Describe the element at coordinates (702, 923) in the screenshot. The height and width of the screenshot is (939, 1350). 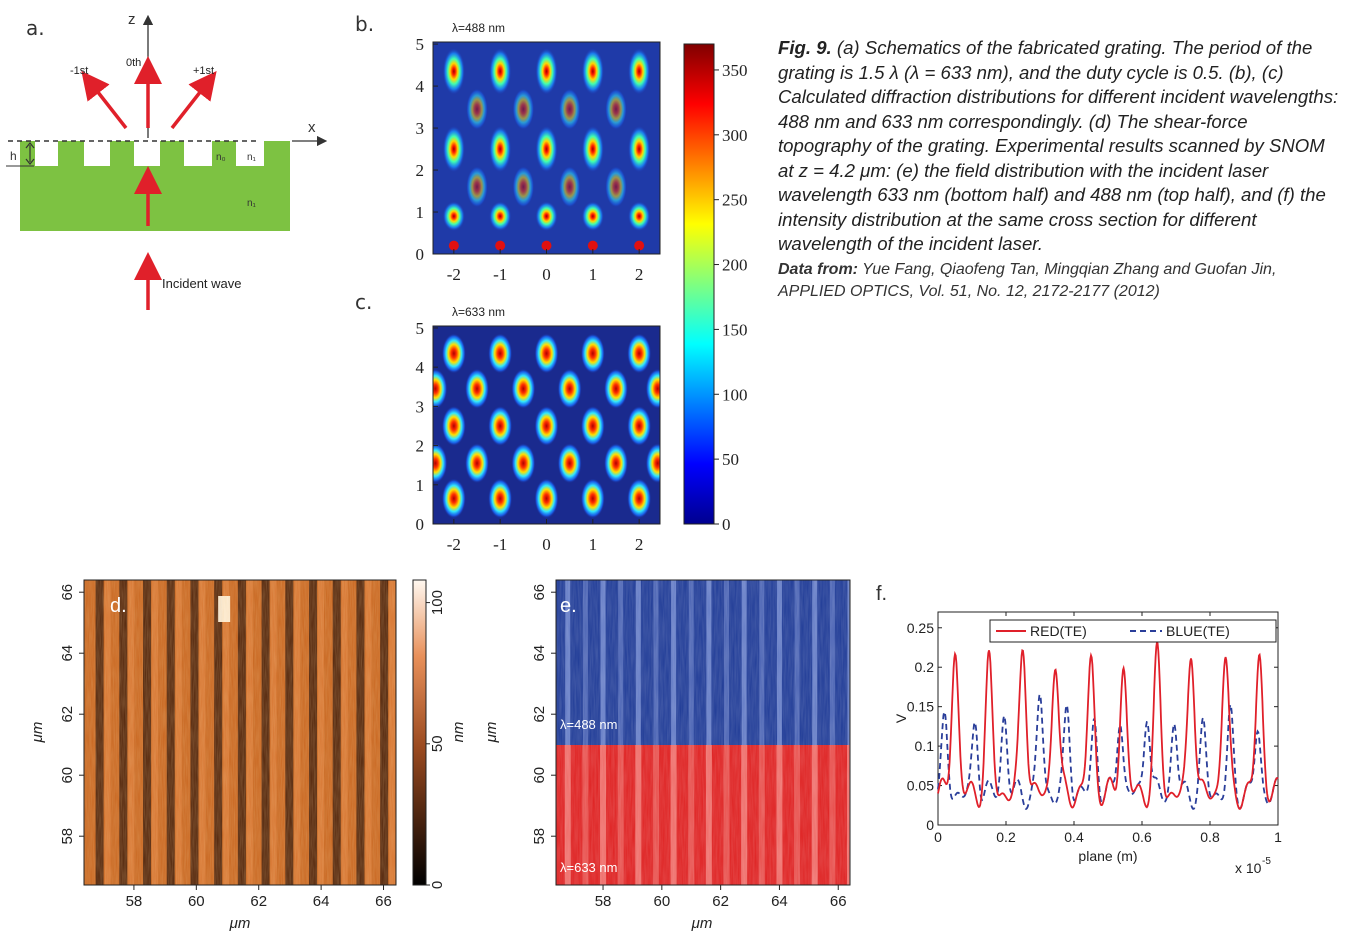
I see `x-axis-title: μm` at that location.